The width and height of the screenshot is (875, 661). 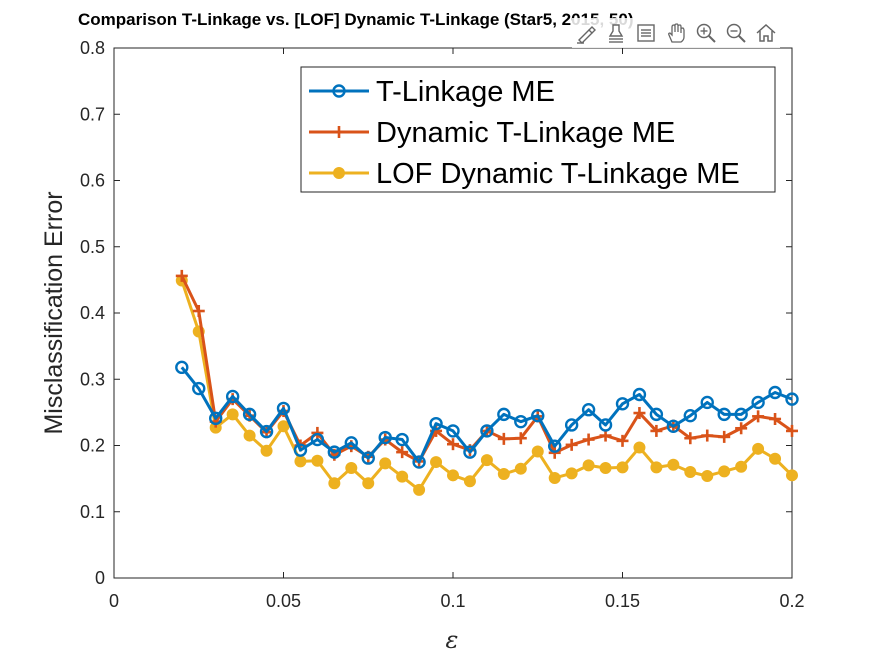 I want to click on zoom-in-button, so click(x=706, y=33).